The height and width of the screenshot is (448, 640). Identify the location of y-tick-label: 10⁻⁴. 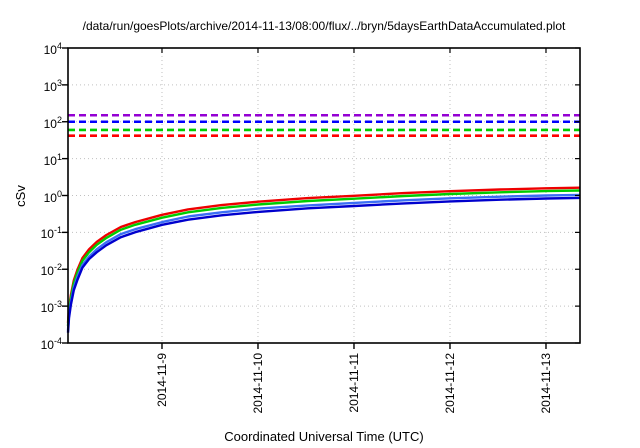
(51, 344).